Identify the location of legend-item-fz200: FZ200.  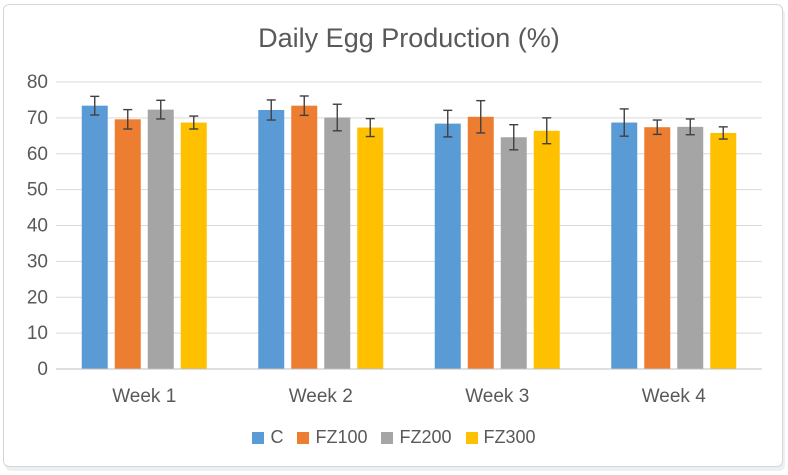
(416, 437).